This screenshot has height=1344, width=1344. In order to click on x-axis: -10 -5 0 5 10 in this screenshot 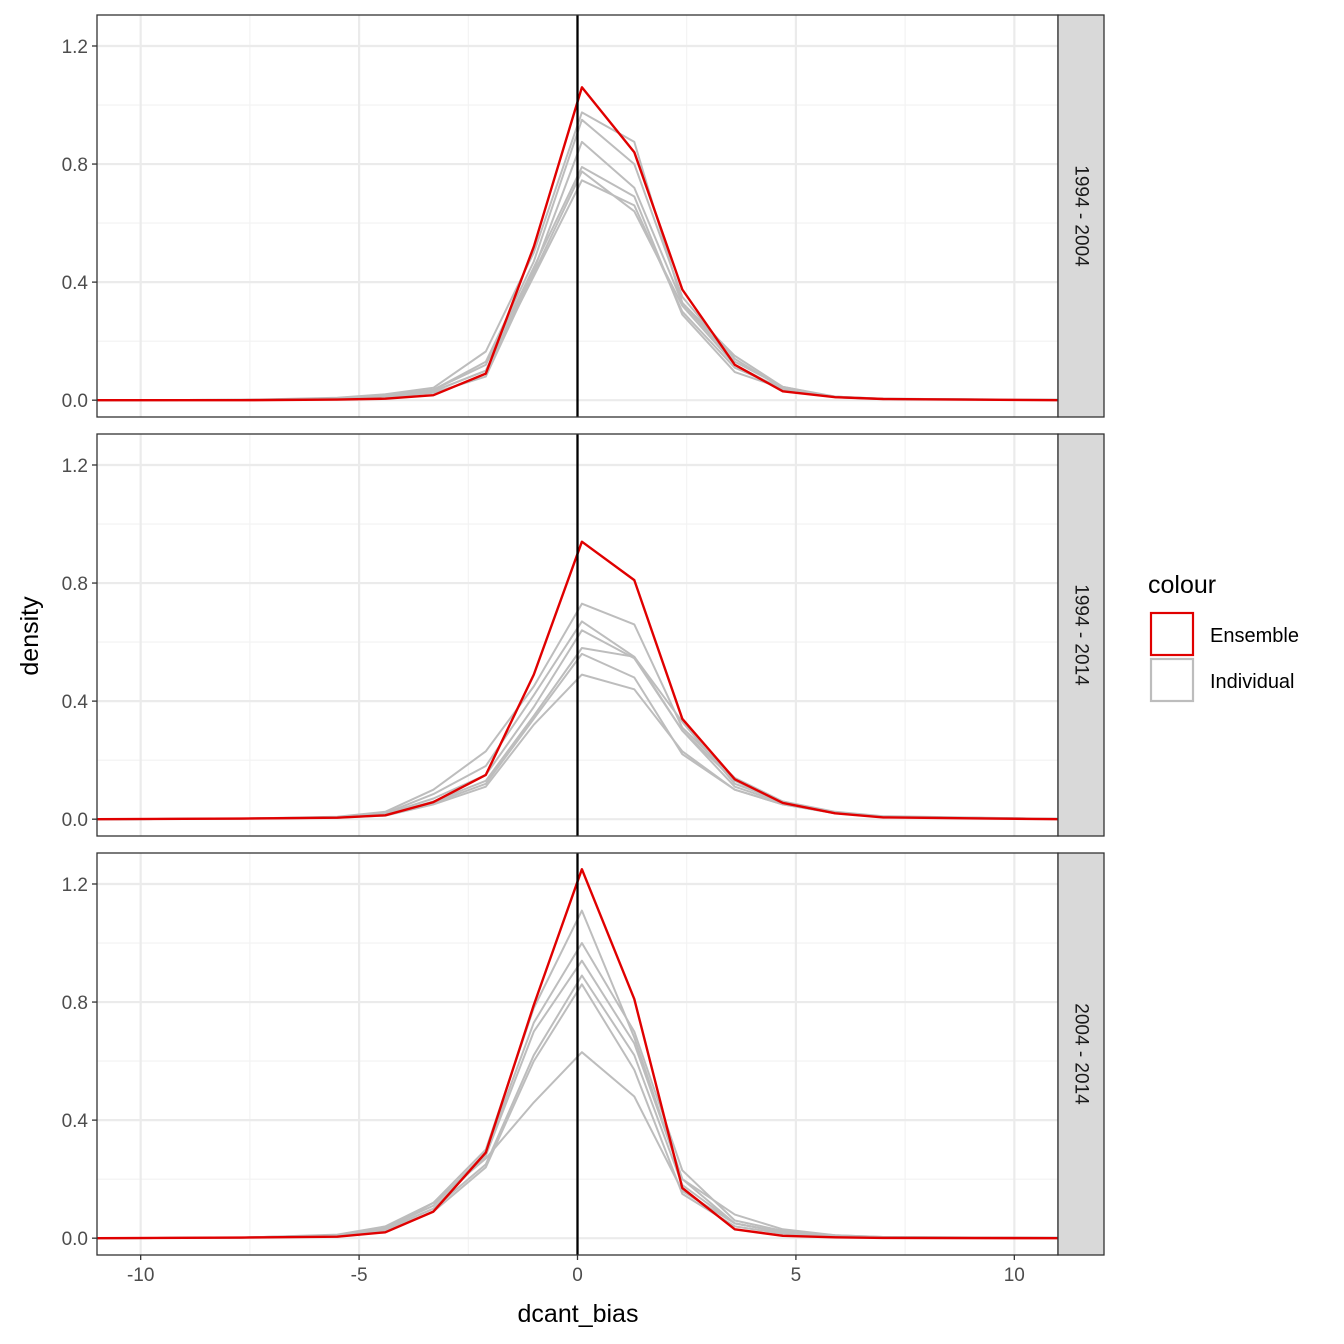, I will do `click(576, 1270)`.